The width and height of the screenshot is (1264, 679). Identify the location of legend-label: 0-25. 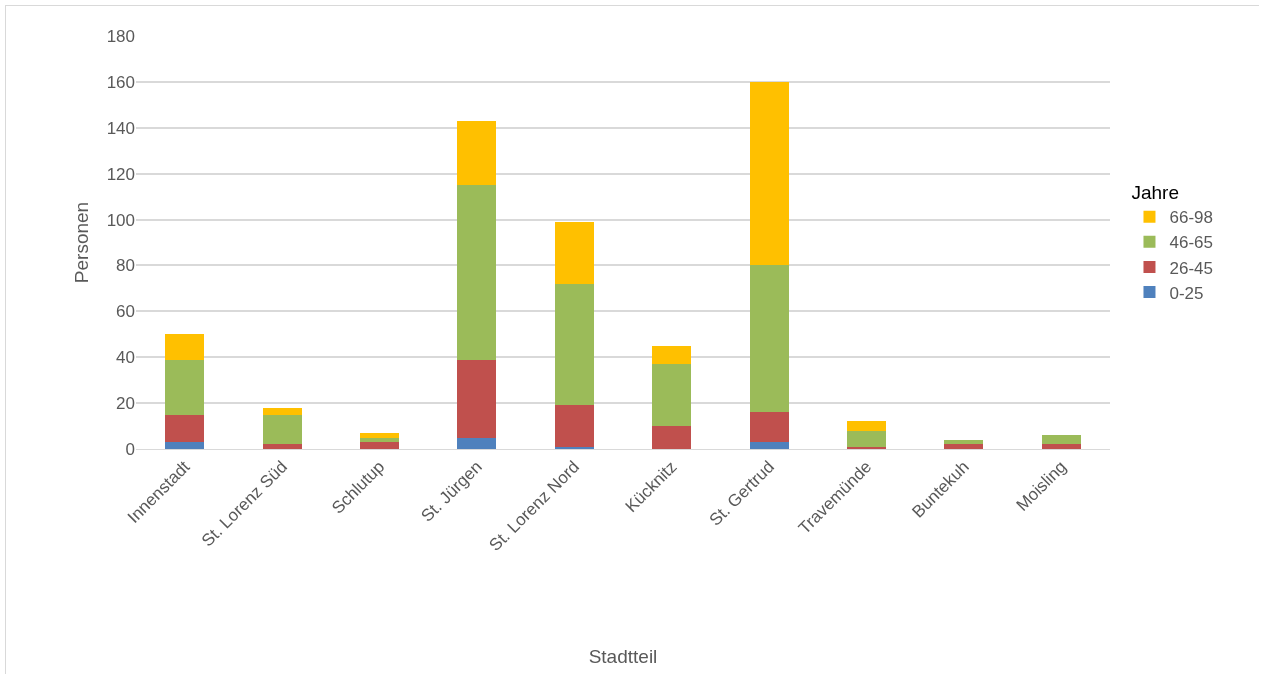
(1186, 293).